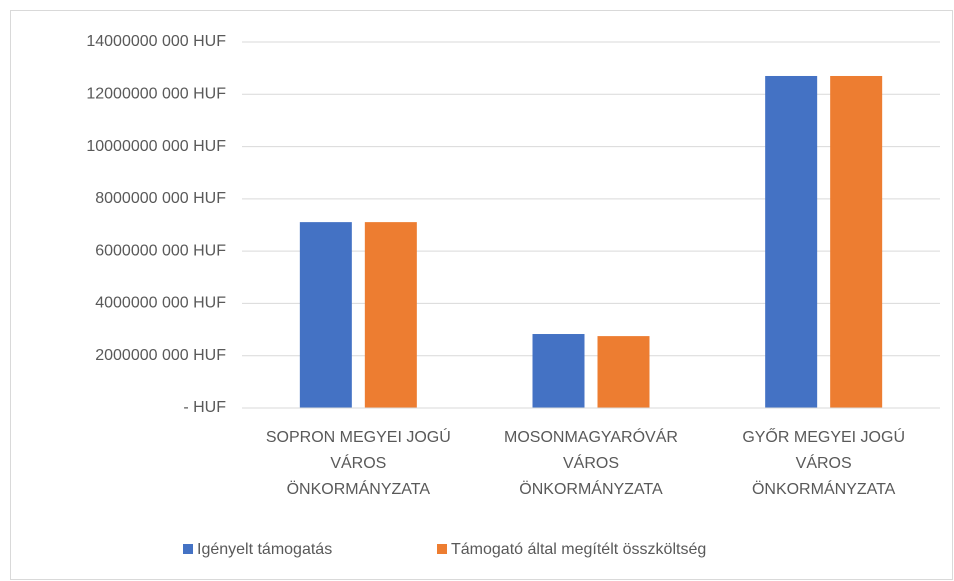 Image resolution: width=954 pixels, height=581 pixels. What do you see at coordinates (156, 41) in the screenshot?
I see `y-tick-label: 14000000 000 HUF` at bounding box center [156, 41].